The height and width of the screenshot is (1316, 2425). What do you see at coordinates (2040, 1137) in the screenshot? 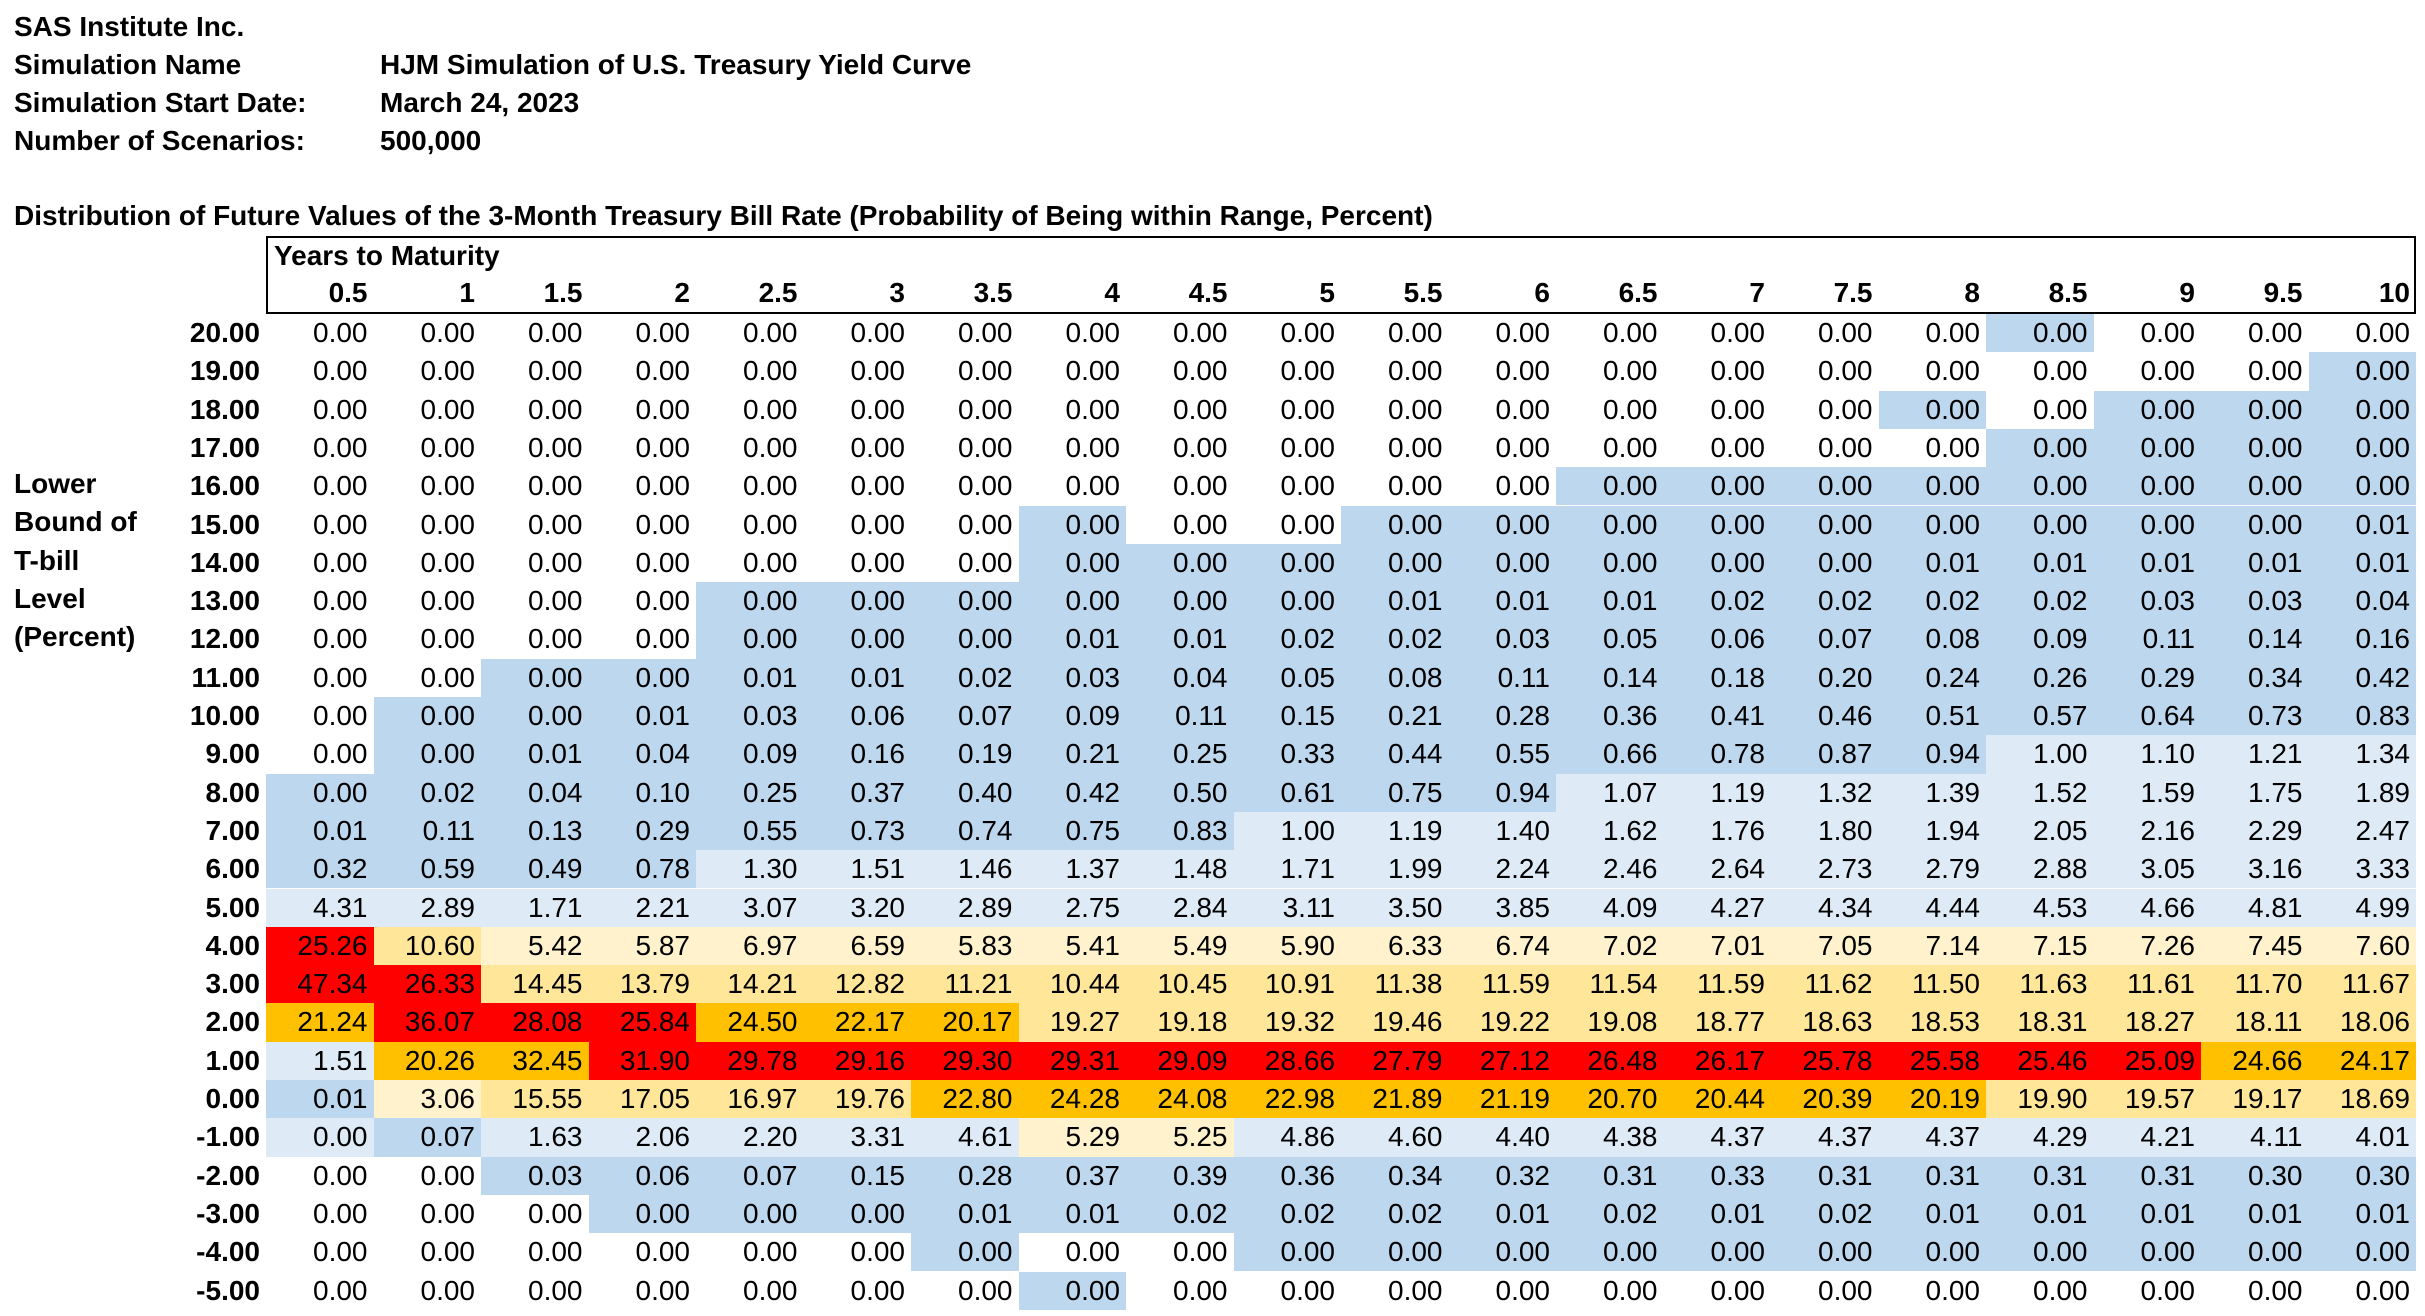
I see `table-cell: 4.29` at bounding box center [2040, 1137].